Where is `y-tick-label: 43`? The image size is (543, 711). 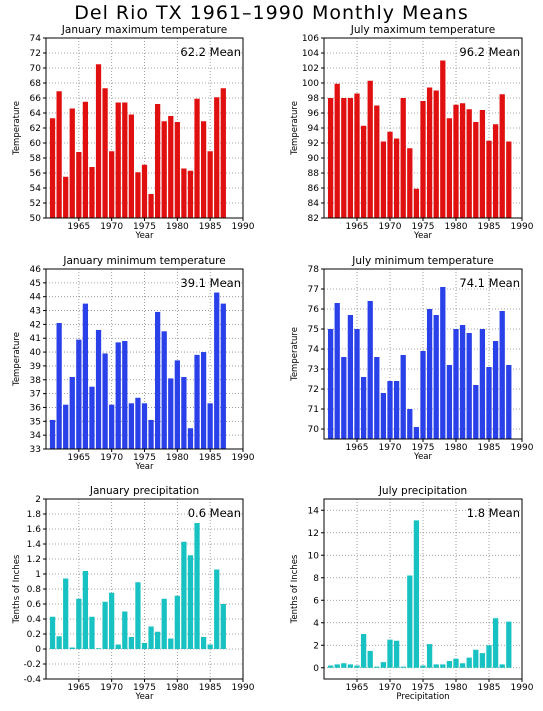 y-tick-label: 43 is located at coordinates (35, 312).